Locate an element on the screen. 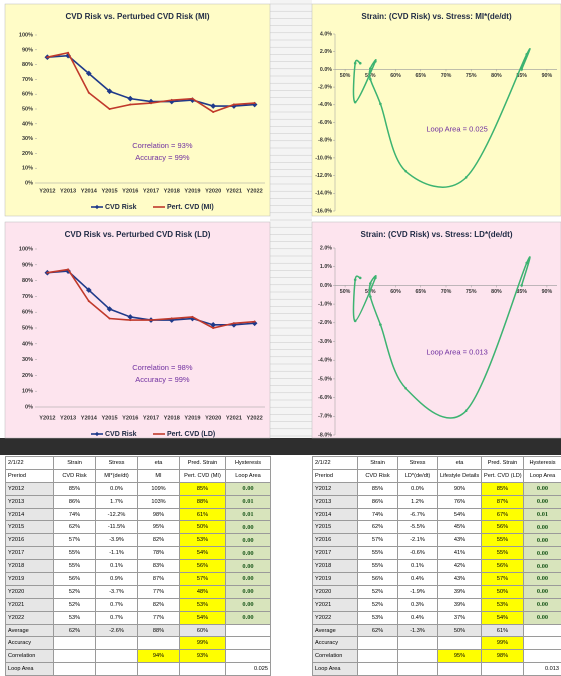  x-tick-label: Y2018 is located at coordinates (172, 191).